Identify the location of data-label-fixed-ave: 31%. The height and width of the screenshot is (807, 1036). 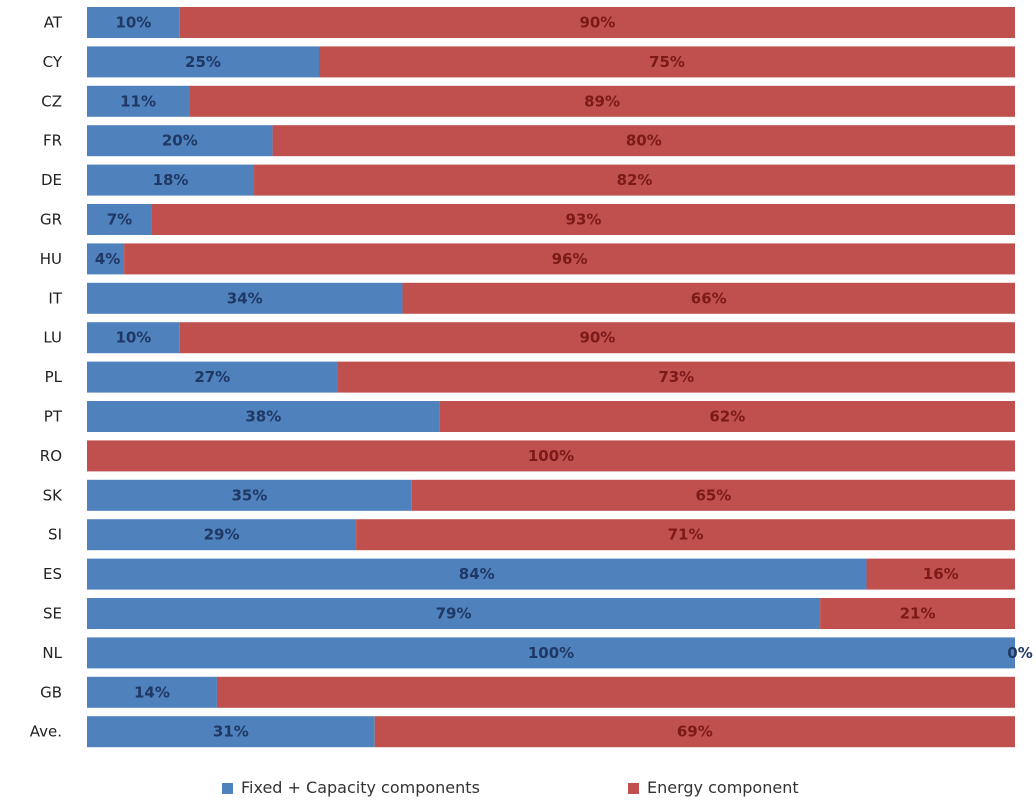
(231, 732).